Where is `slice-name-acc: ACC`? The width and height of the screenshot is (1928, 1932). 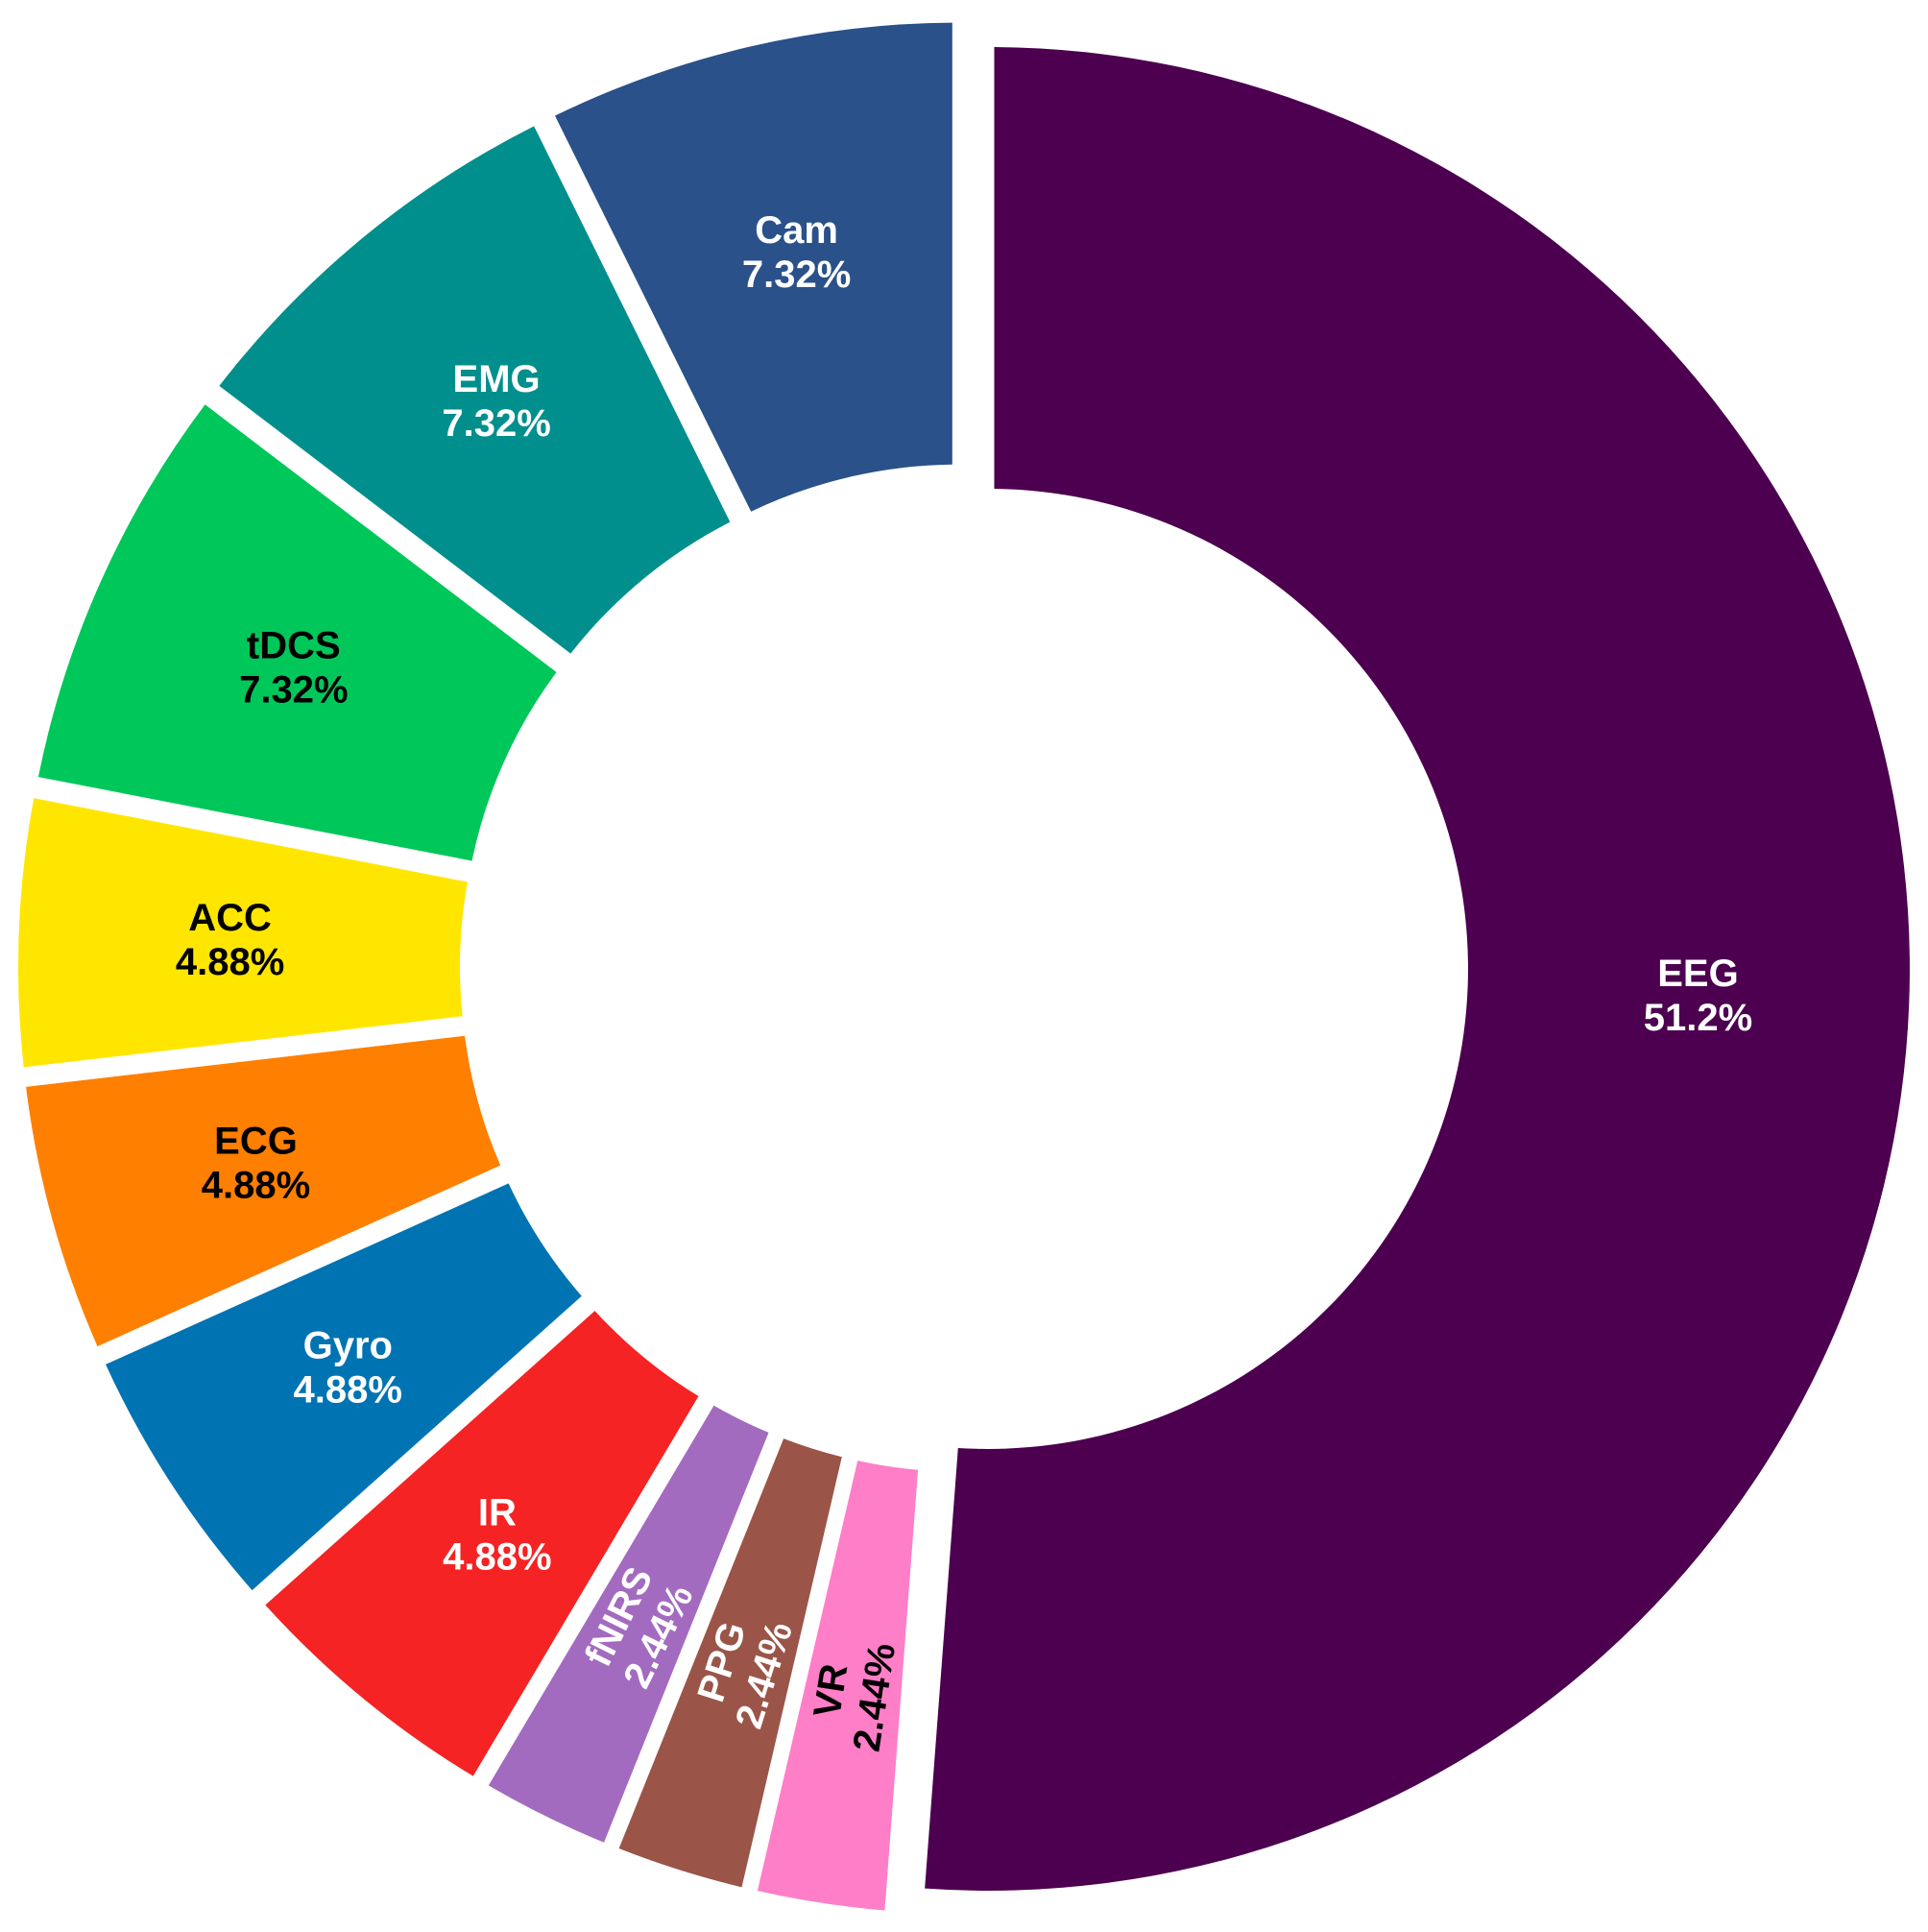 slice-name-acc: ACC is located at coordinates (230, 918).